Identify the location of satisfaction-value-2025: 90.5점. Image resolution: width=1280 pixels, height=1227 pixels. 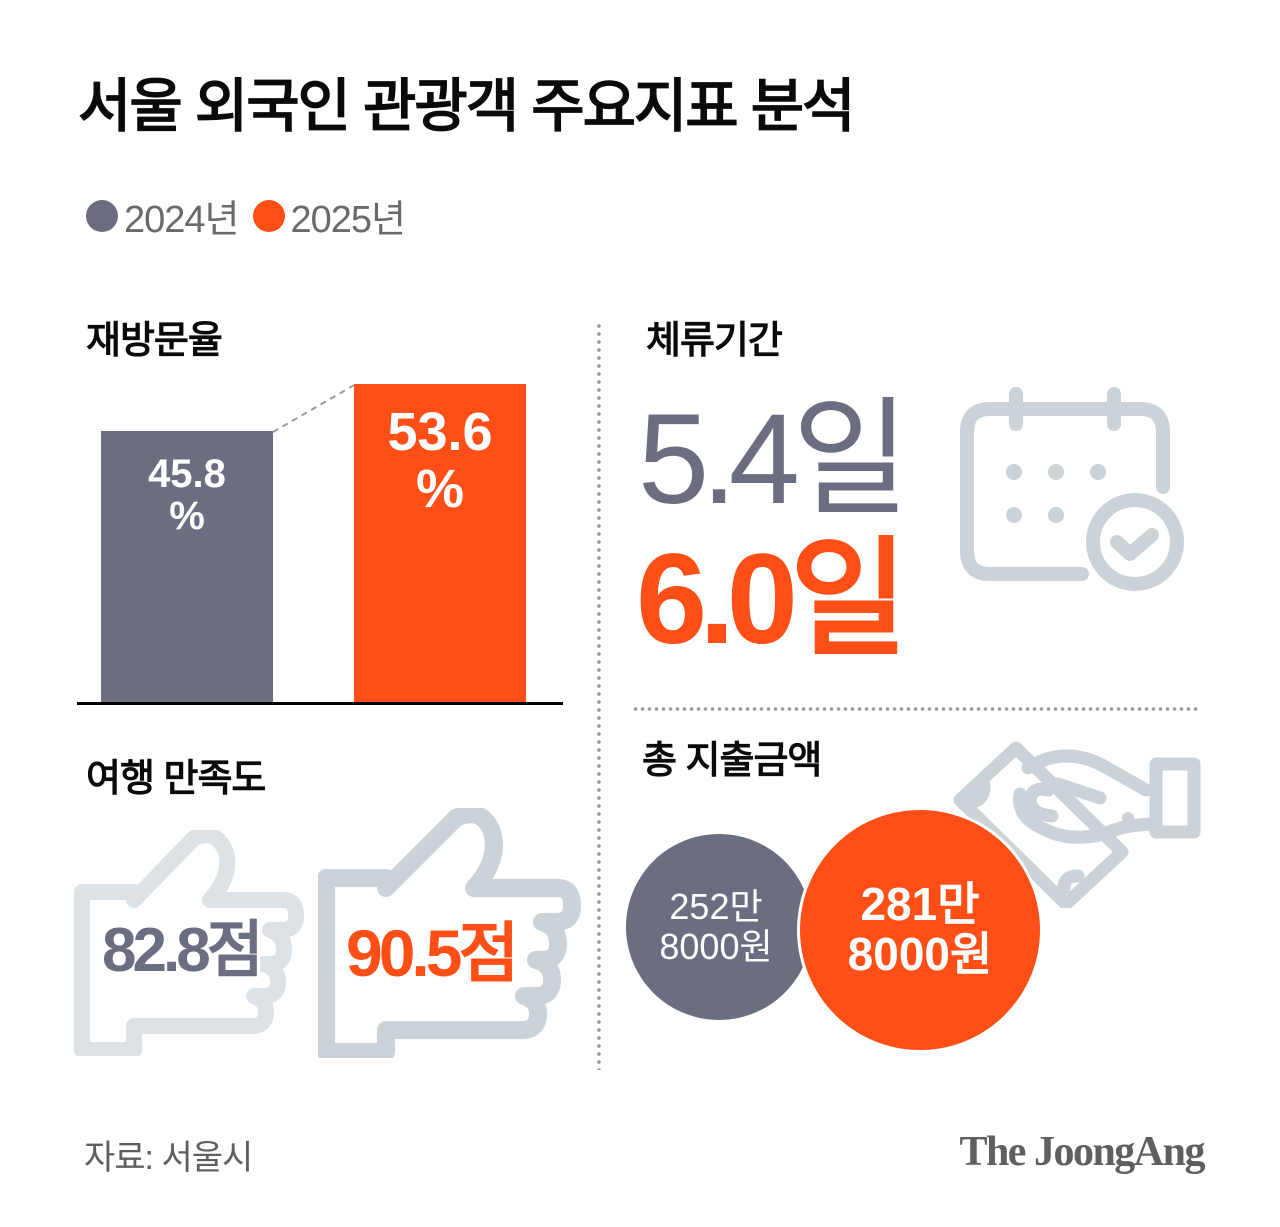
(432, 953).